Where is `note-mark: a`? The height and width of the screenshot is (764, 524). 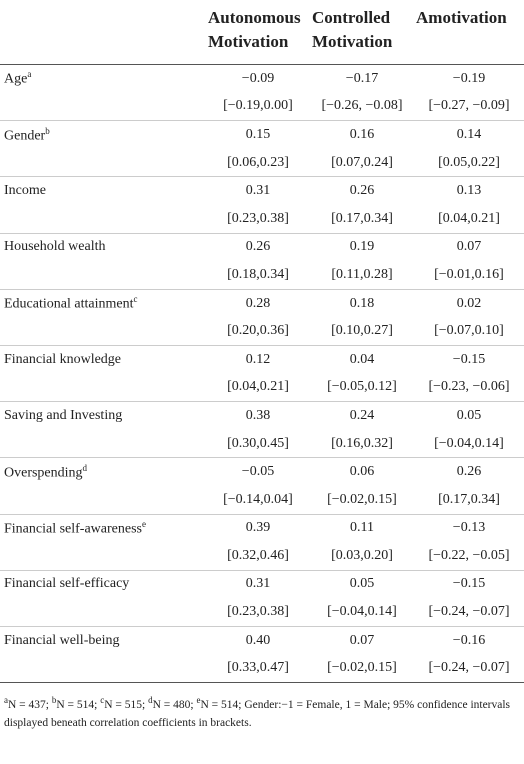 note-mark: a is located at coordinates (6, 700).